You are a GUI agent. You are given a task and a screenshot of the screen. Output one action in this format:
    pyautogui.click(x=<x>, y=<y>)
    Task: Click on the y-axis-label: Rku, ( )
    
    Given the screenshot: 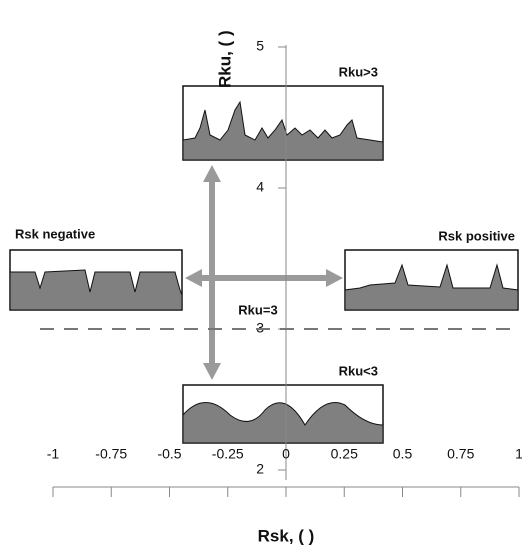 What is the action you would take?
    pyautogui.click(x=224, y=59)
    